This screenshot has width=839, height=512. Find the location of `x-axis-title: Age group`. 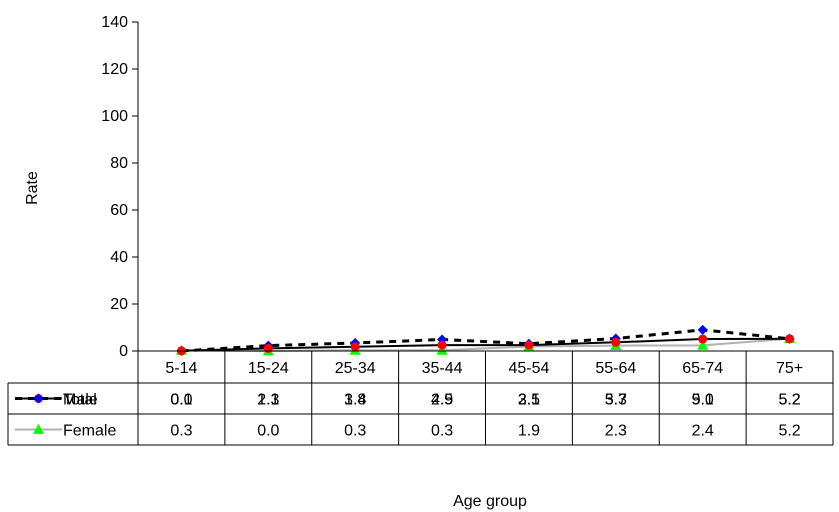

x-axis-title: Age group is located at coordinates (490, 501).